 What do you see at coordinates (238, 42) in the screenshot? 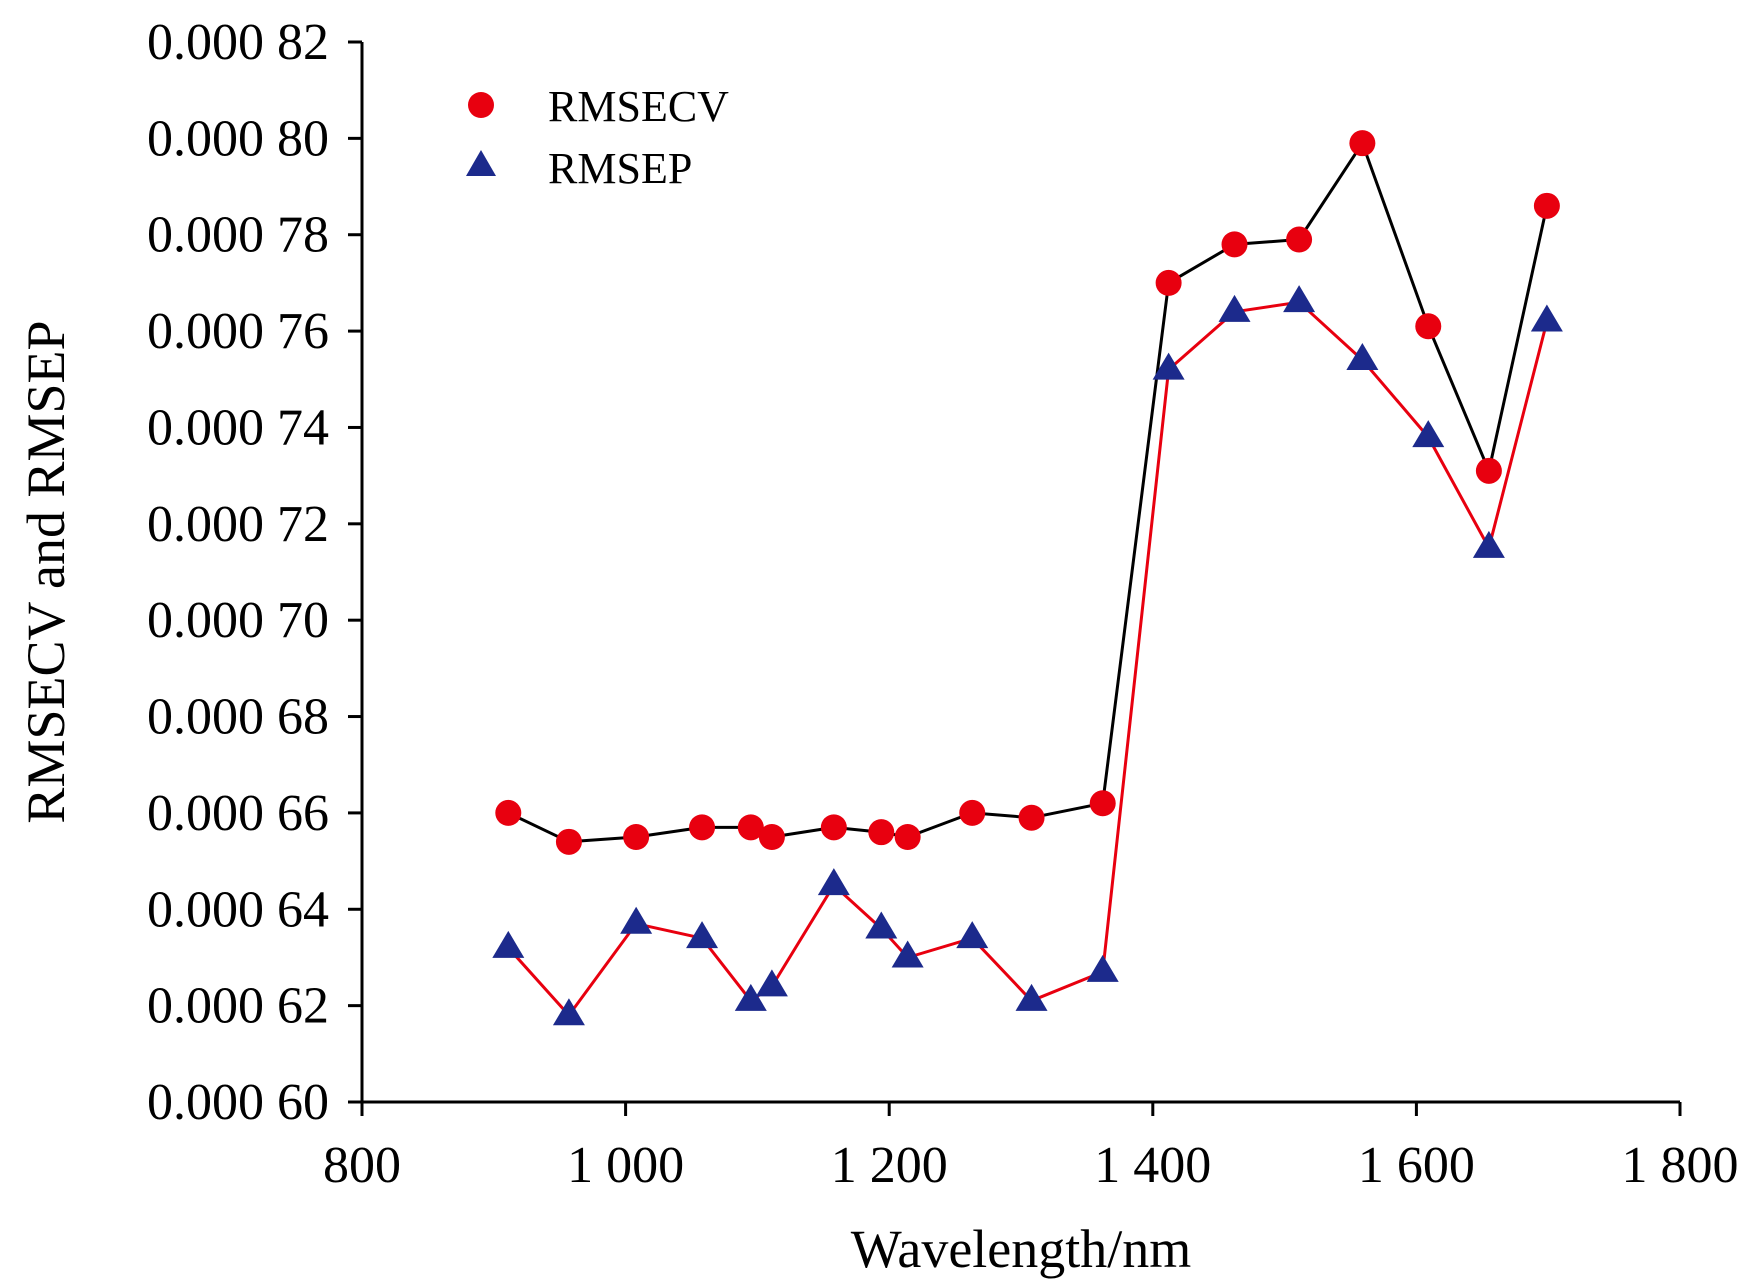
I see `y-tick-label: 0.000 82` at bounding box center [238, 42].